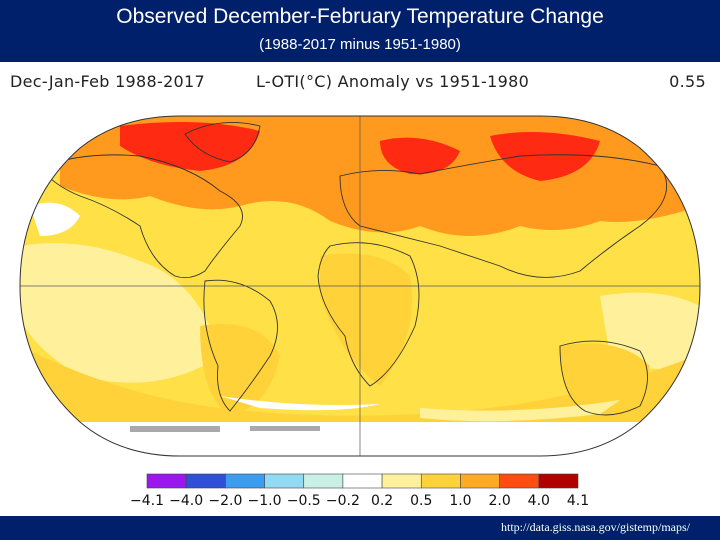  What do you see at coordinates (366, 319) in the screenshot?
I see `africa-warm-region` at bounding box center [366, 319].